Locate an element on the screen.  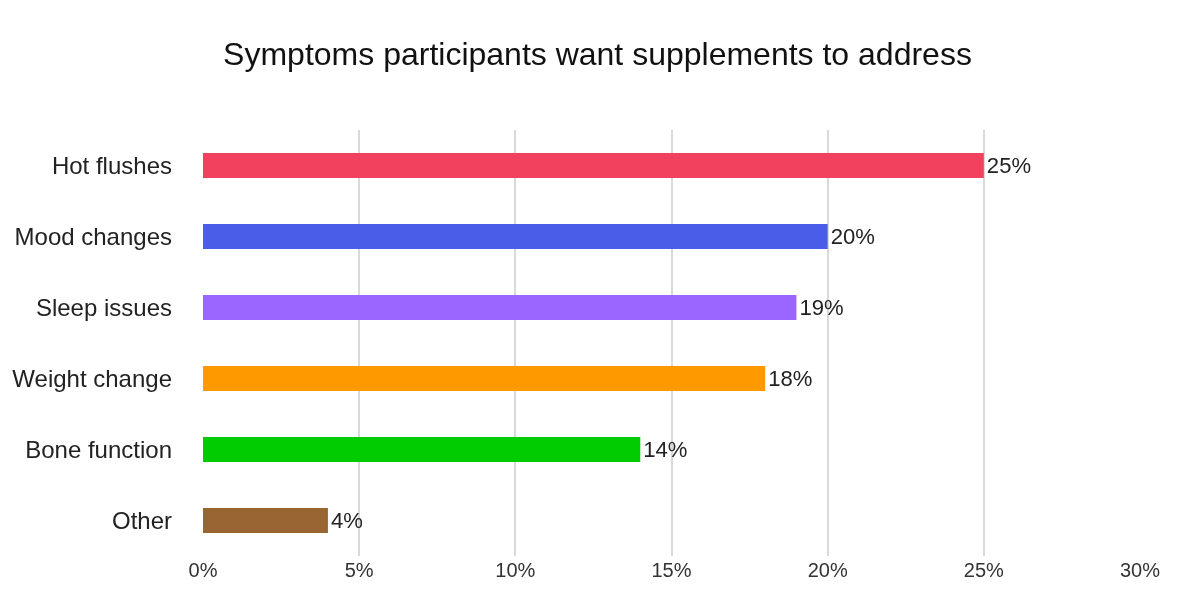
y-tick-label: Weight change is located at coordinates (92, 378).